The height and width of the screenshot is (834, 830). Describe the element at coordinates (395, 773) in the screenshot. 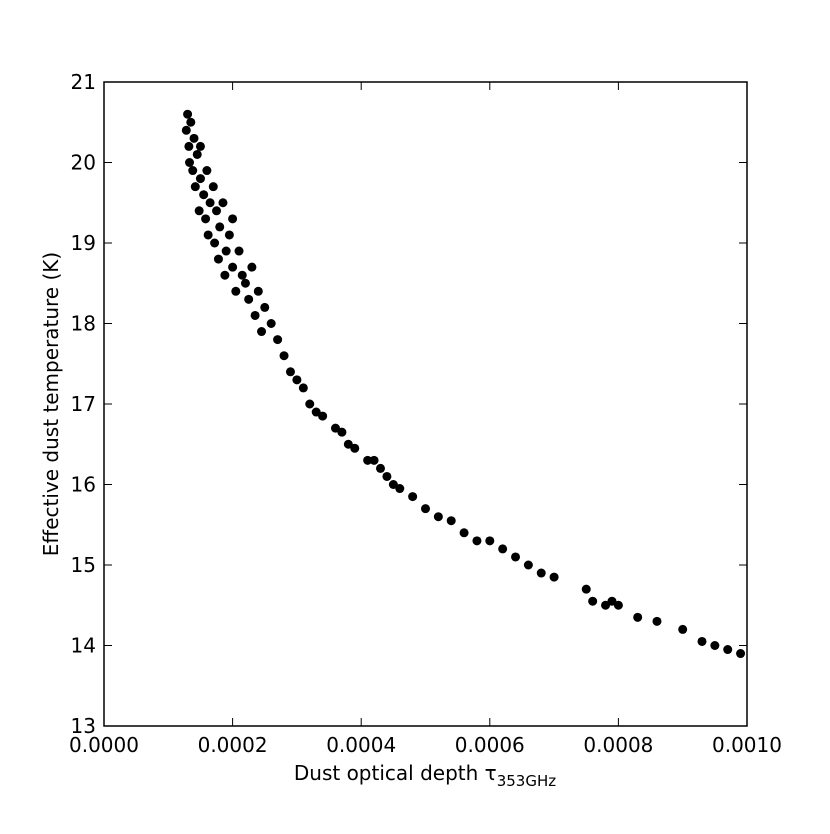

I see `x-axis-label-main: Dust optical depth τ` at that location.